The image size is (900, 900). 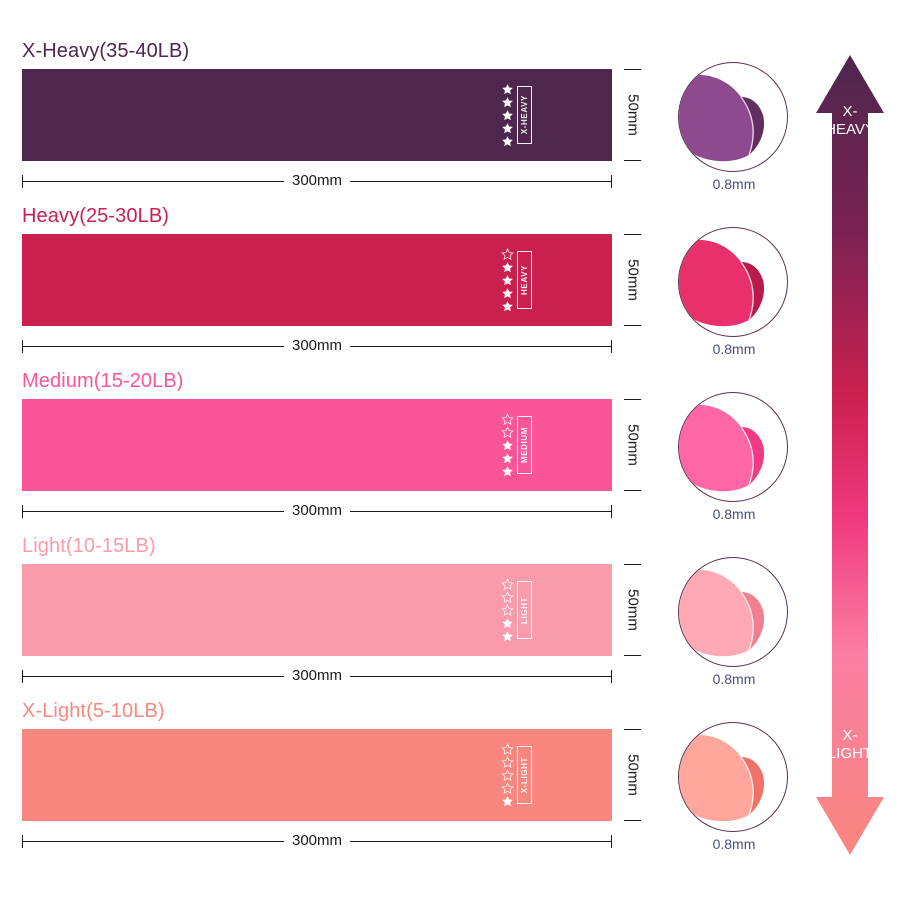 I want to click on width-dimension-x-light: 50mm, so click(x=633, y=775).